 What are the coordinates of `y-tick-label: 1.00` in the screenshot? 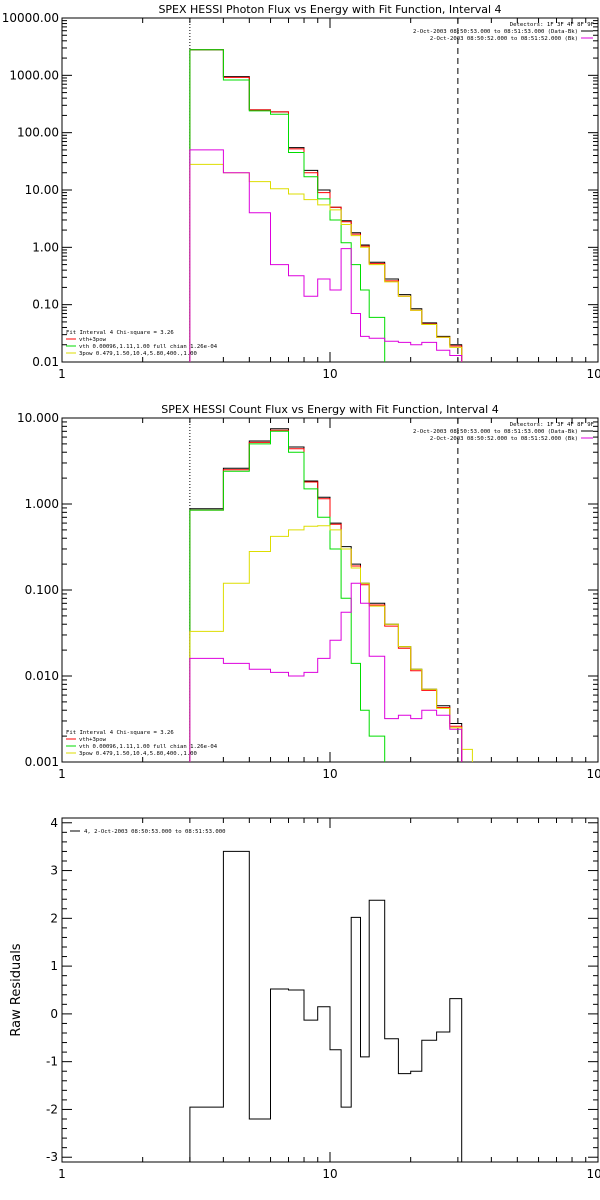 It's located at (45, 247).